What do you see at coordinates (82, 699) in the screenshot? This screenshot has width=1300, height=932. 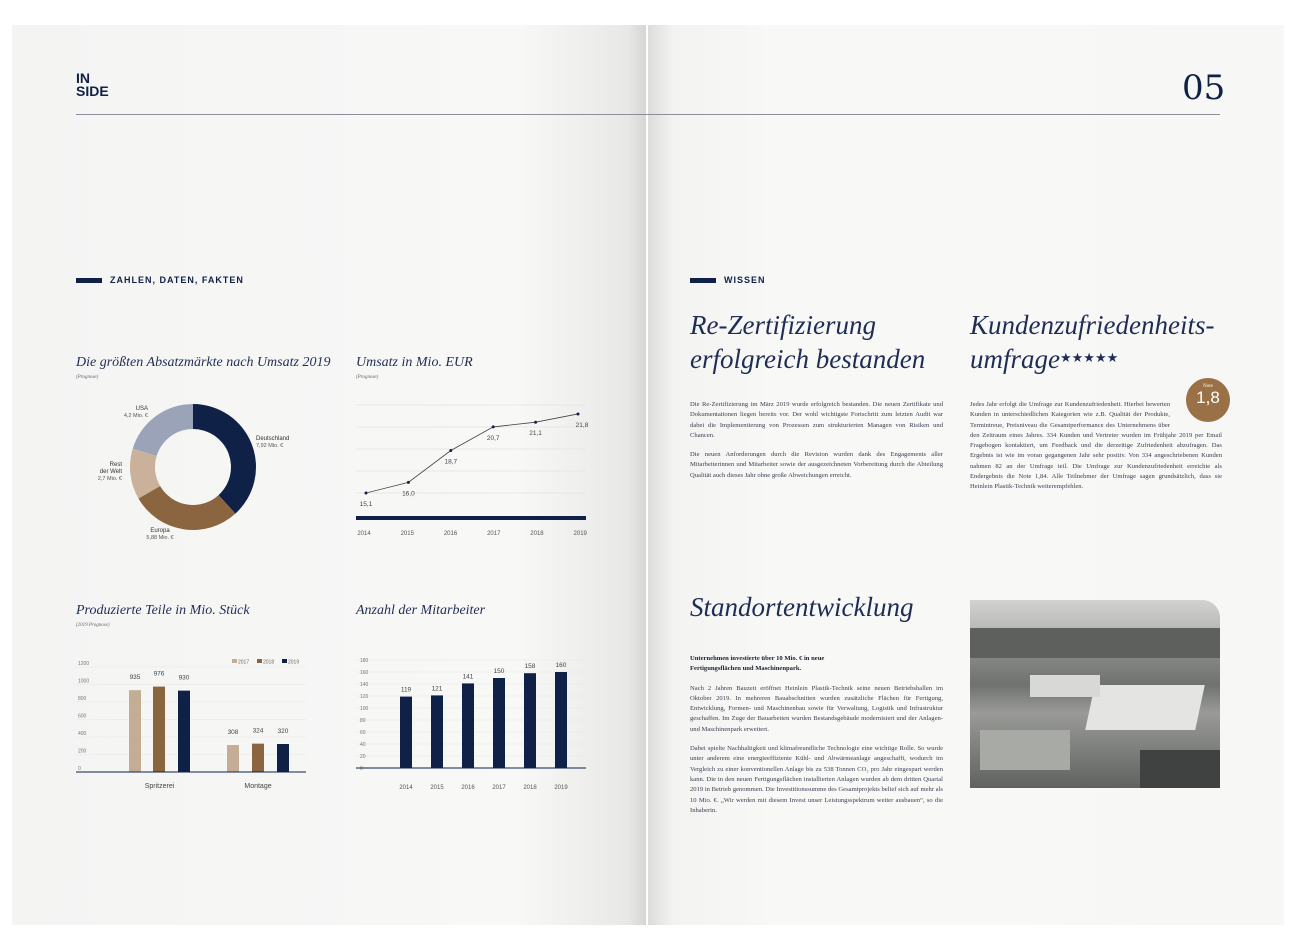 I see `y-tick-label: 800` at bounding box center [82, 699].